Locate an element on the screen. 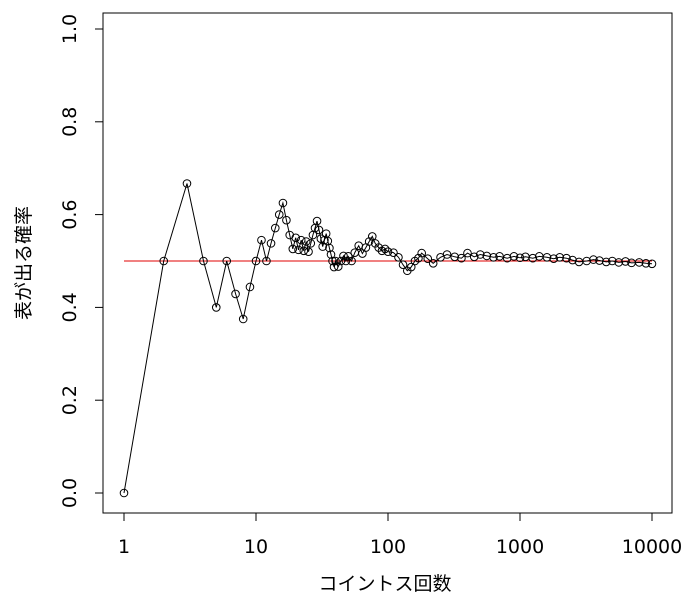 The width and height of the screenshot is (691, 603). x-axis: 1 10 100 1000 10000 is located at coordinates (400, 535).